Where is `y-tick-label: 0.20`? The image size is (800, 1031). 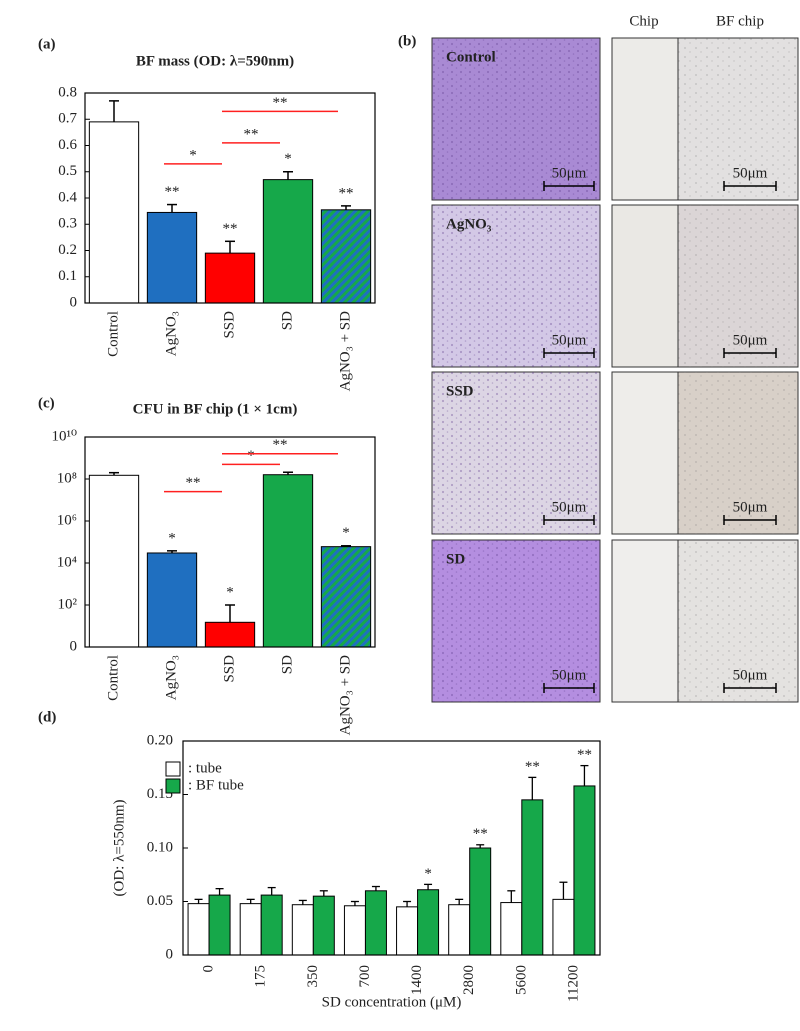
y-tick-label: 0.20 is located at coordinates (160, 740).